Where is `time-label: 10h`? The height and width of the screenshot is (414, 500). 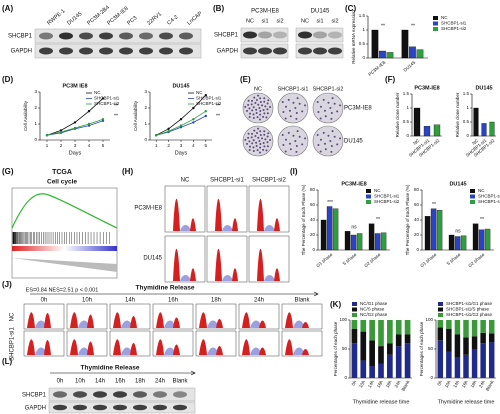 time-label: 10h is located at coordinates (80, 382).